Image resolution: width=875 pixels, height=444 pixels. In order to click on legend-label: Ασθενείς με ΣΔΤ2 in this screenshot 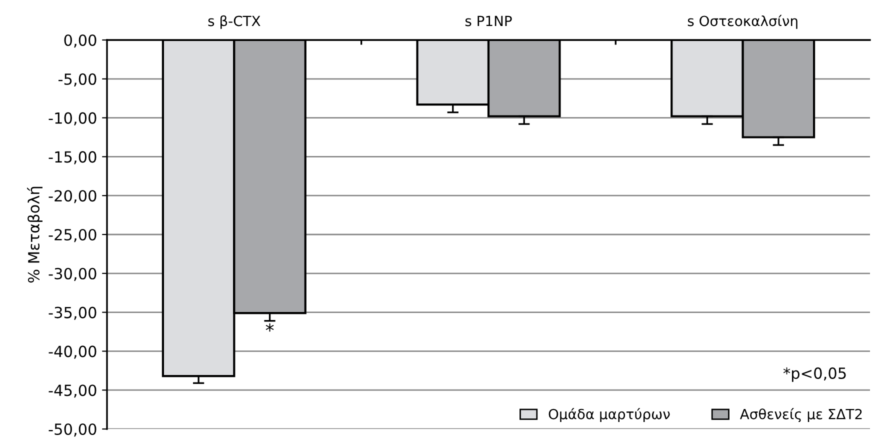, I will do `click(801, 415)`.